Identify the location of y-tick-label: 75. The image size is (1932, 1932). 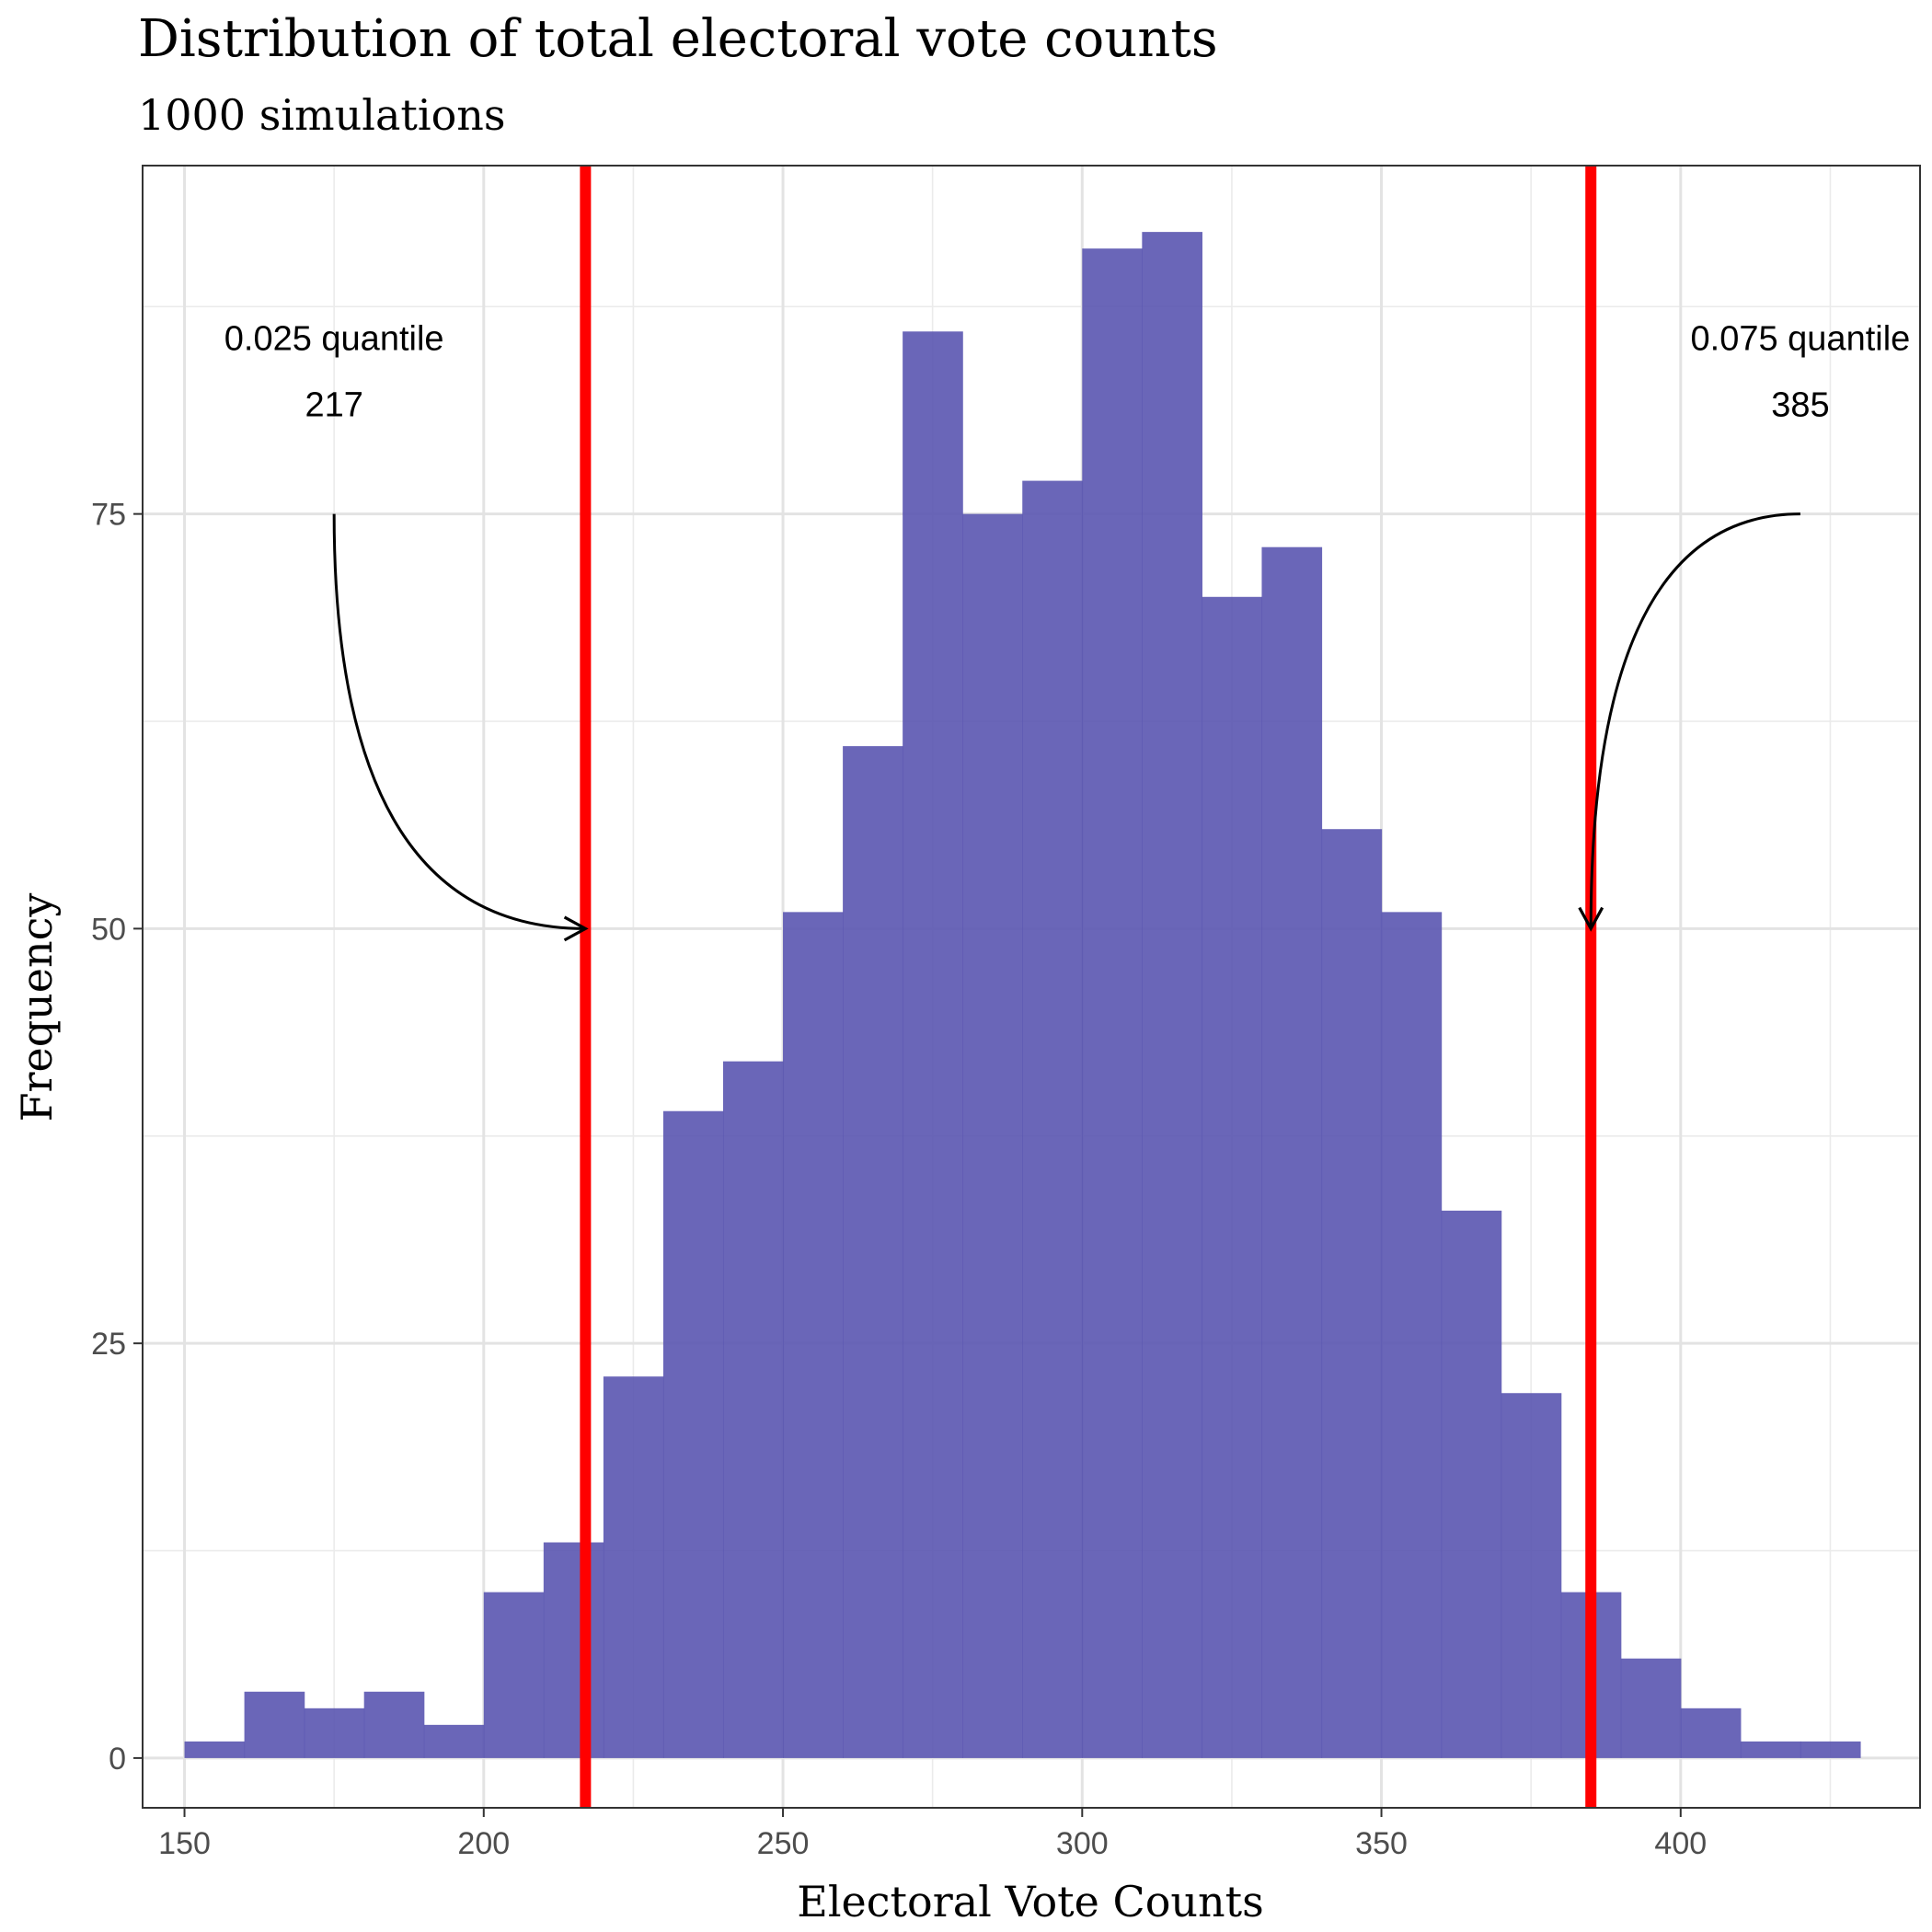
(108, 515).